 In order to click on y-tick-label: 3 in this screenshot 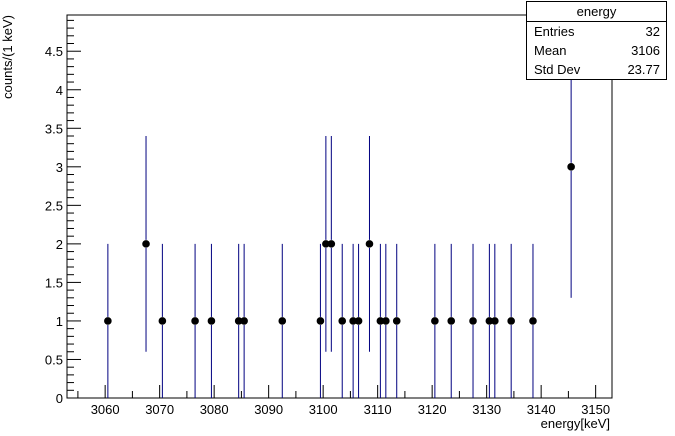, I will do `click(59, 167)`.